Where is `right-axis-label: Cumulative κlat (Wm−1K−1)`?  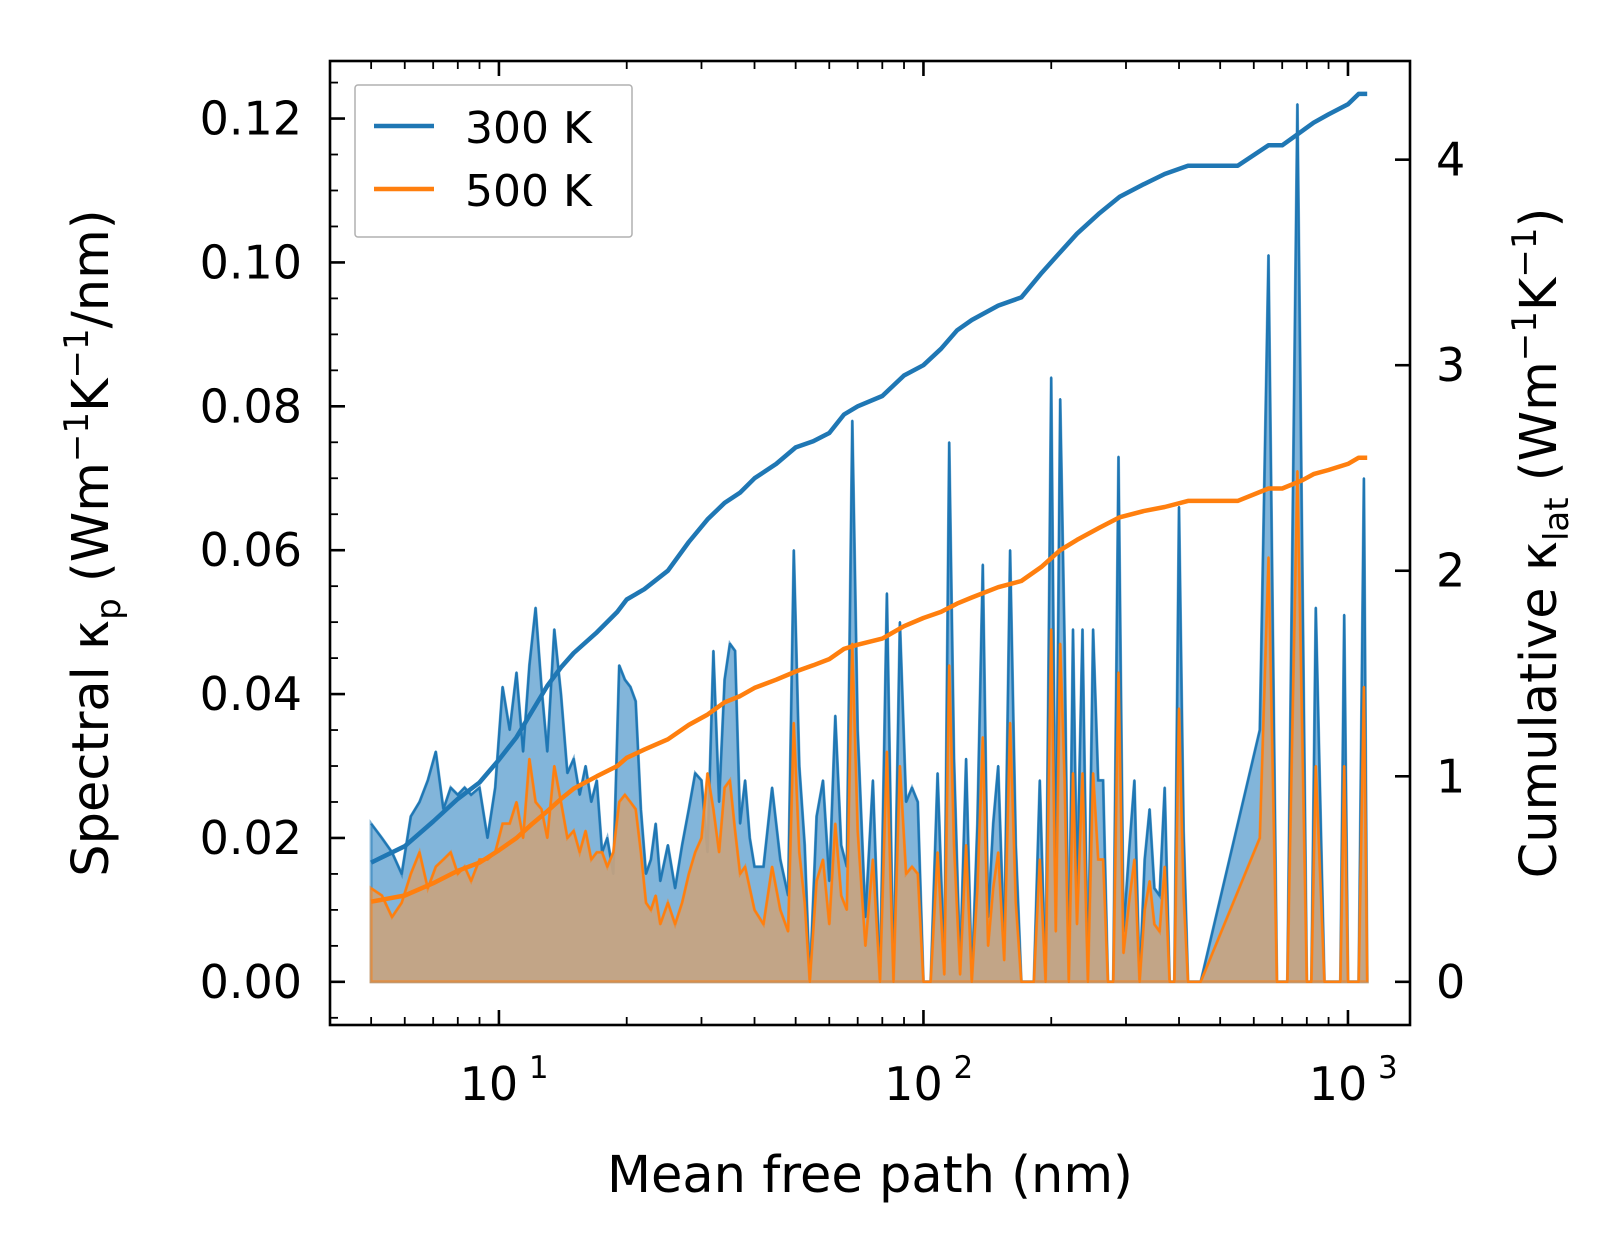
right-axis-label: Cumulative κlat (Wm−1K−1) is located at coordinates (1541, 543).